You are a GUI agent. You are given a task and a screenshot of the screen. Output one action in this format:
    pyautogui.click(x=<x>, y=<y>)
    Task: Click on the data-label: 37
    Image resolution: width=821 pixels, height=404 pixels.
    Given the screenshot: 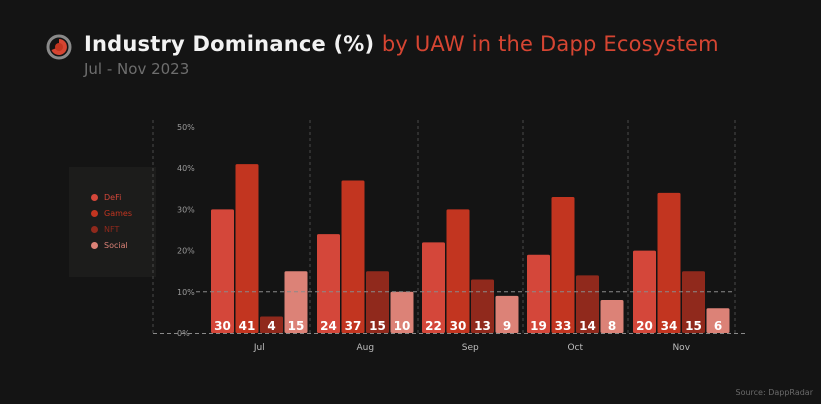 What is the action you would take?
    pyautogui.click(x=353, y=326)
    